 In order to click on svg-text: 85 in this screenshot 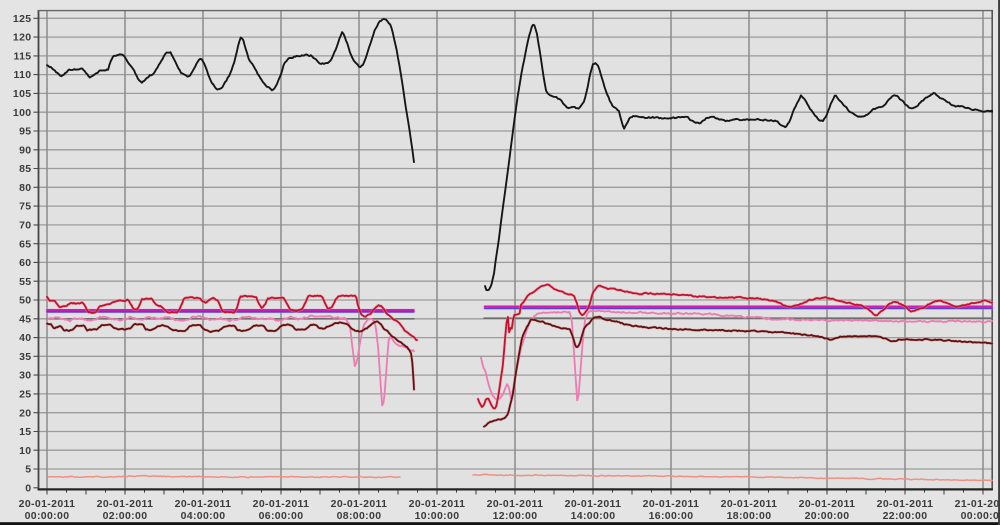, I will do `click(25, 169)`.